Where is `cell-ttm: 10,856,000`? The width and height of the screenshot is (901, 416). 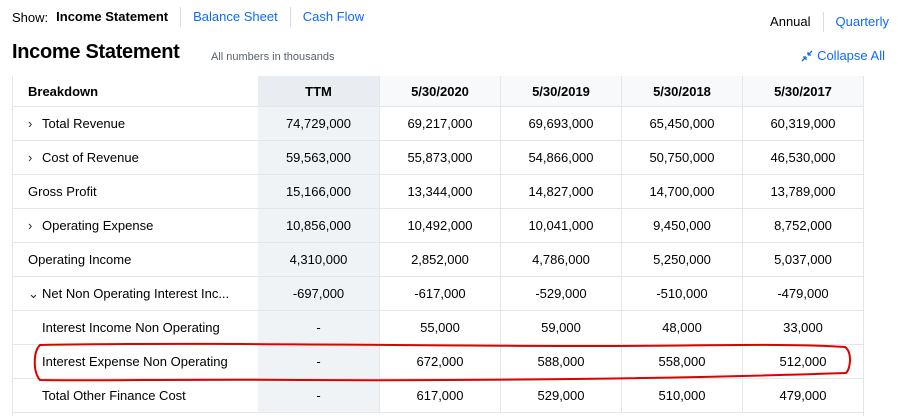
cell-ttm: 10,856,000 is located at coordinates (318, 225).